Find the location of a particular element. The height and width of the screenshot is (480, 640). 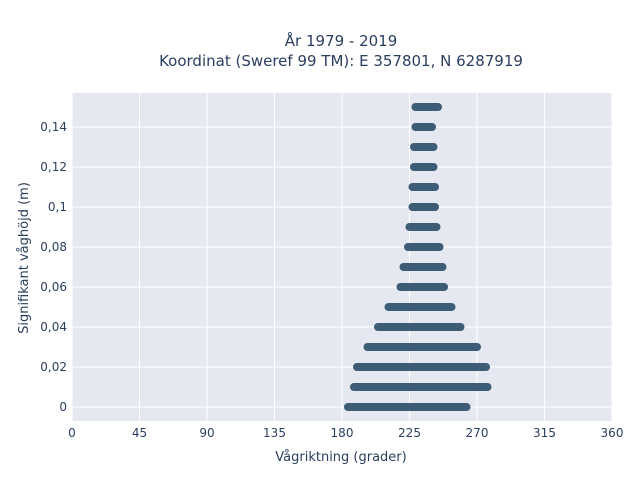

y-tick-label: 0 is located at coordinates (63, 407).